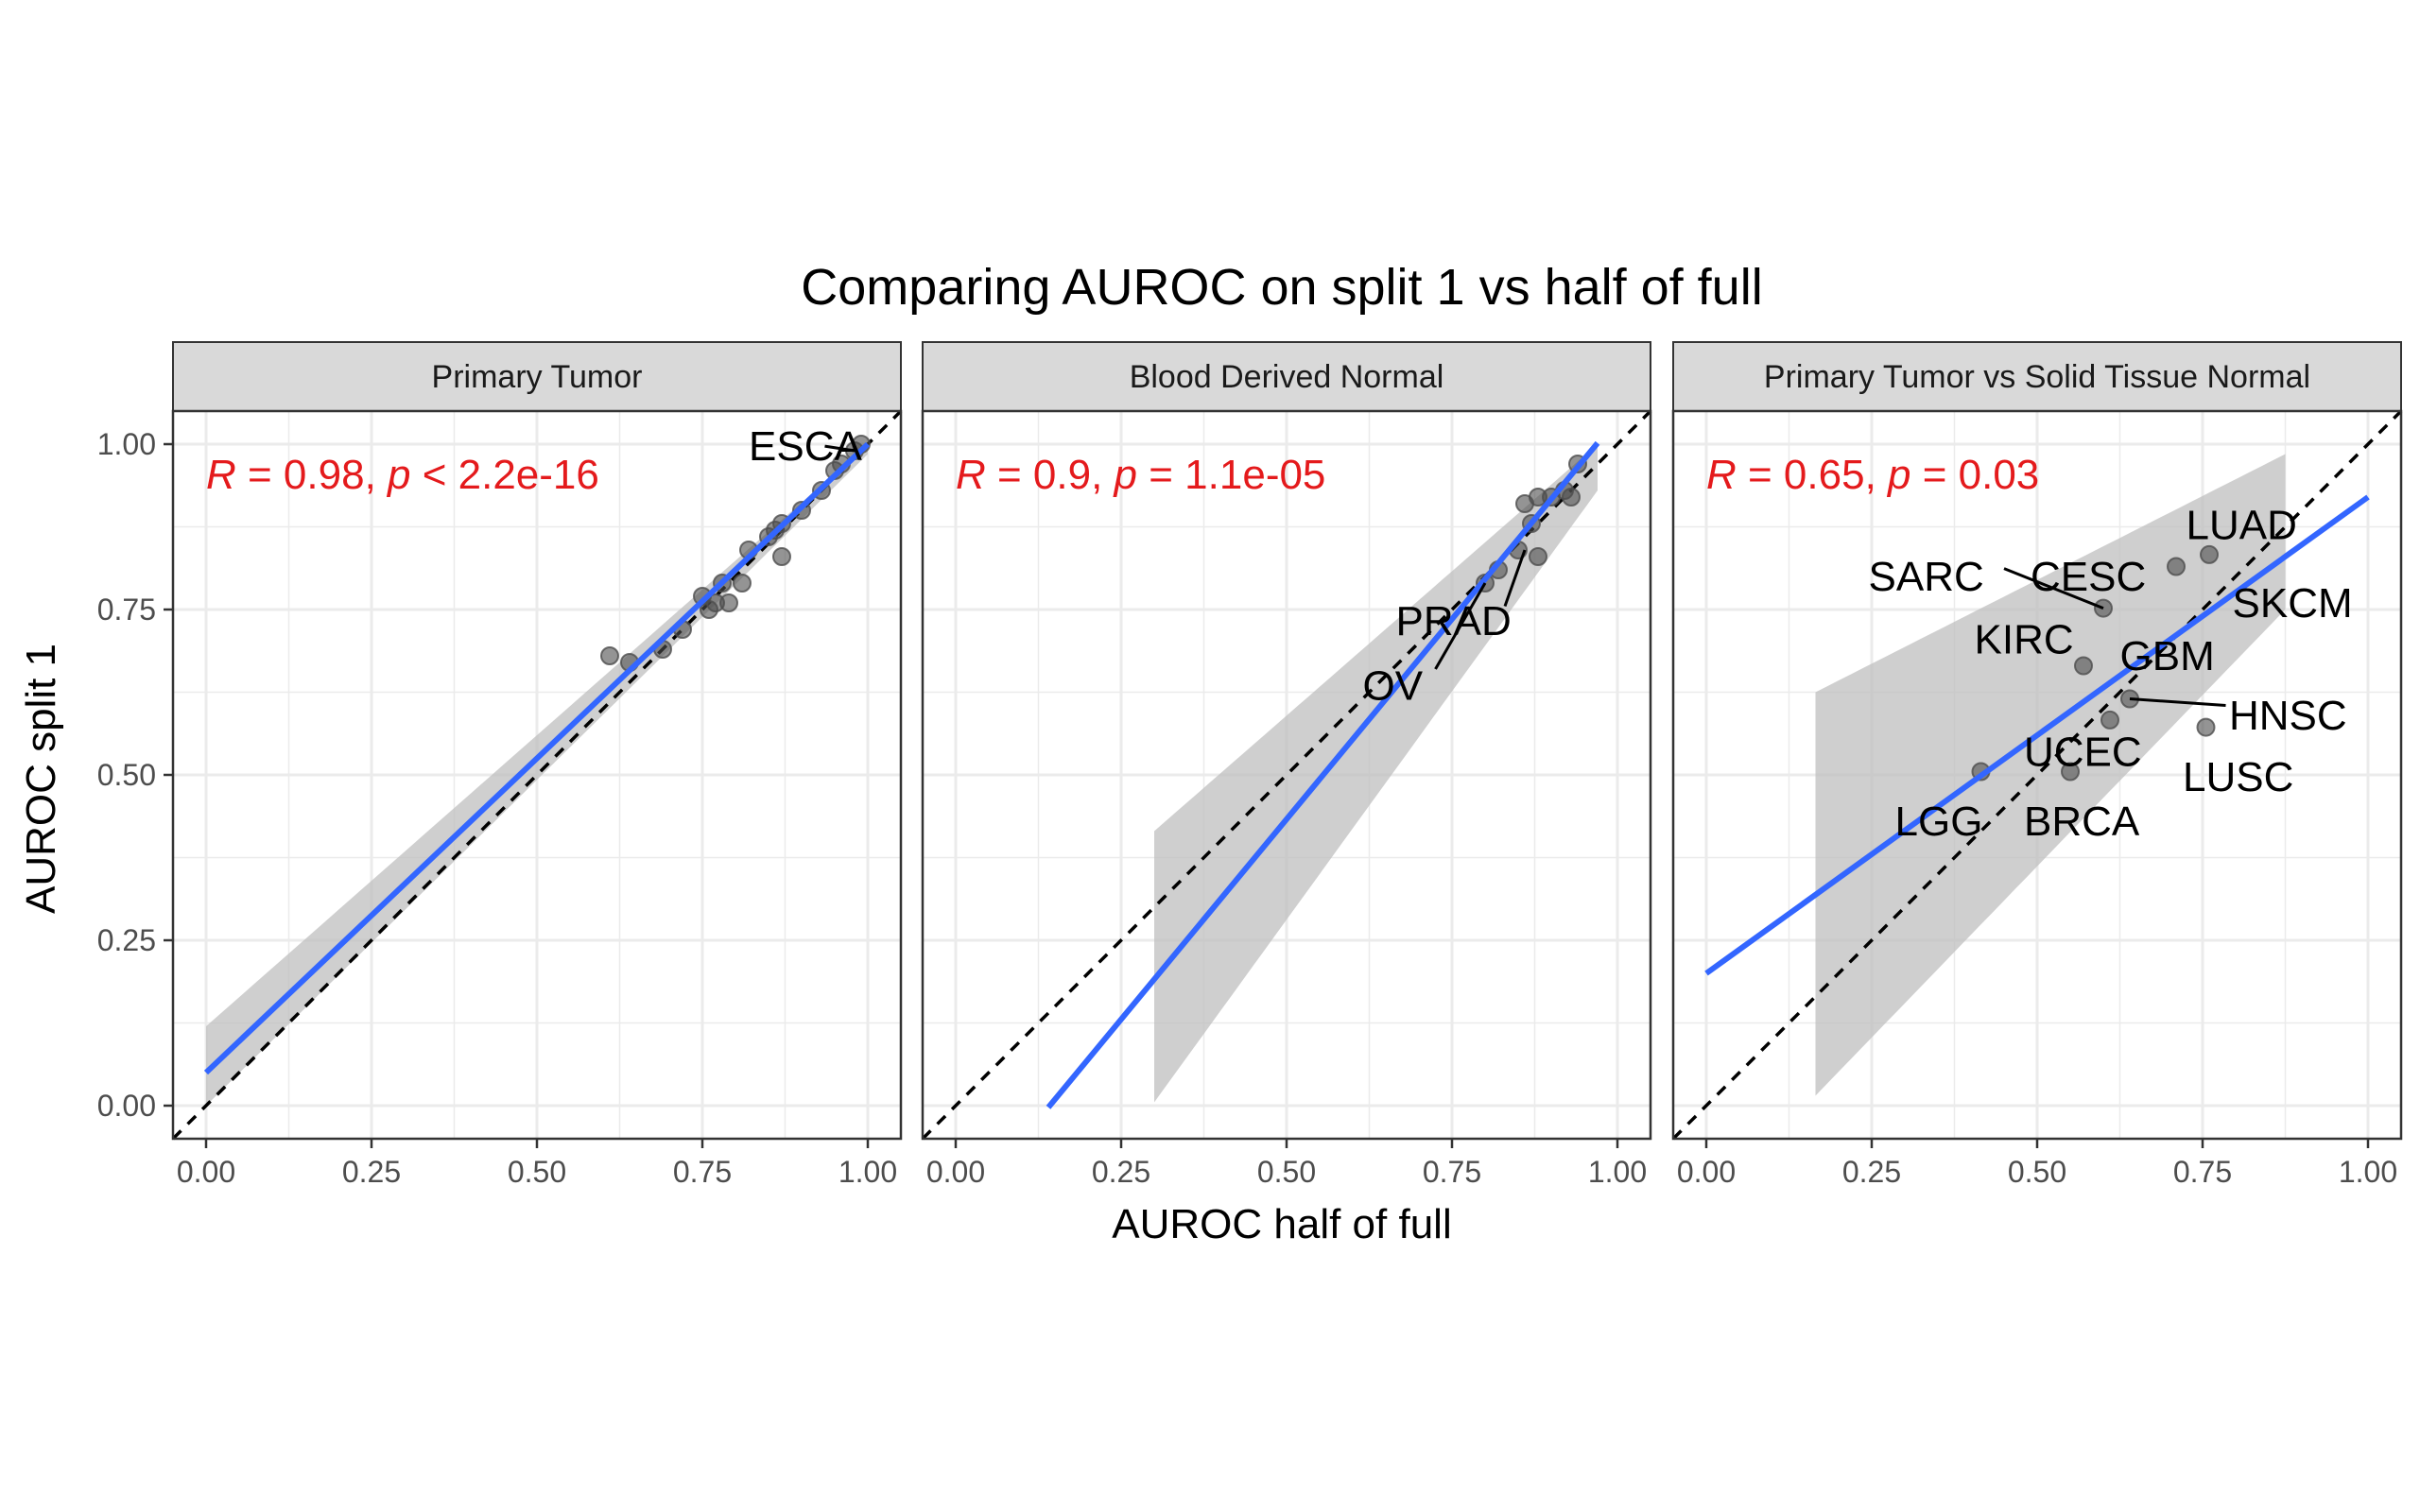  What do you see at coordinates (2082, 822) in the screenshot?
I see `point-label: BRCA` at bounding box center [2082, 822].